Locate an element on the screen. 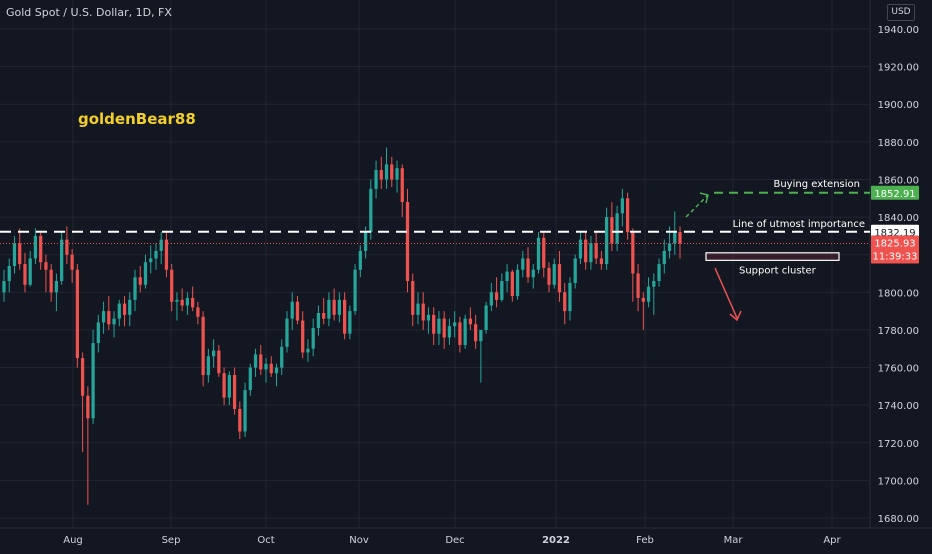  y-tick-label: 1740.00 is located at coordinates (898, 406).